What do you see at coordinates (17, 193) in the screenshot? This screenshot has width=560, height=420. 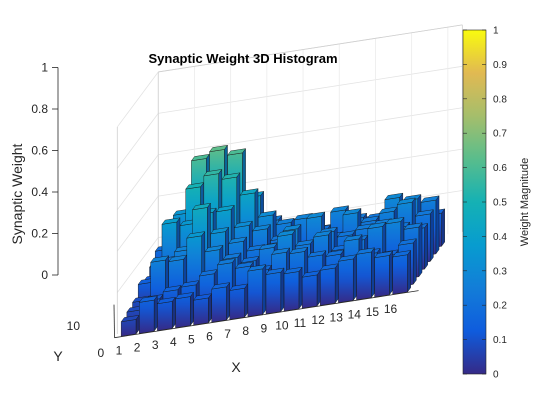 I see `z-axis-label: Synaptic Weight` at bounding box center [17, 193].